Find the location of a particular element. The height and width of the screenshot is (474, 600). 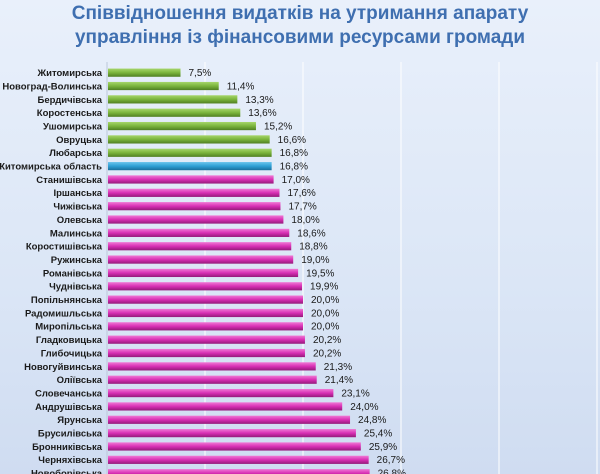

category-label: Попільнянська is located at coordinates (67, 300).